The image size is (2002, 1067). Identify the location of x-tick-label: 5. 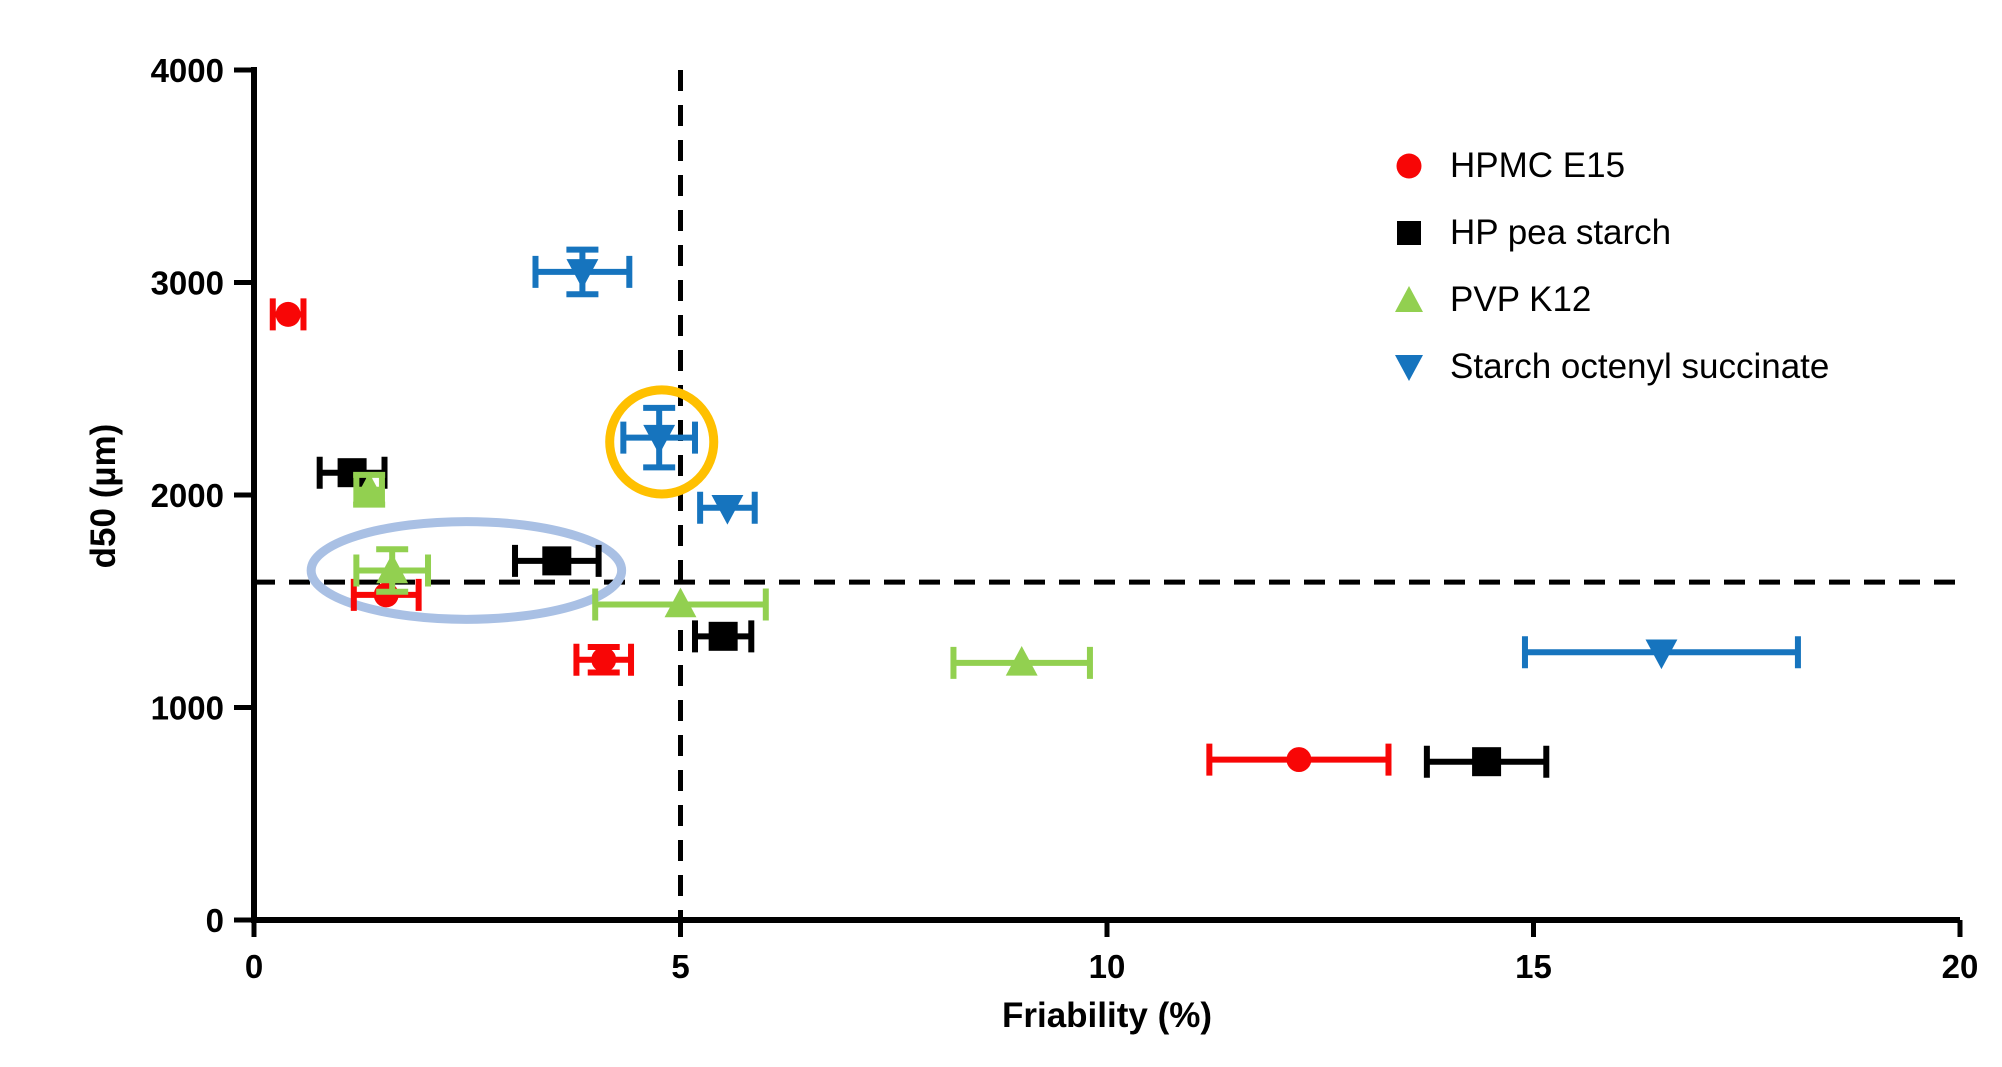
(680, 966).